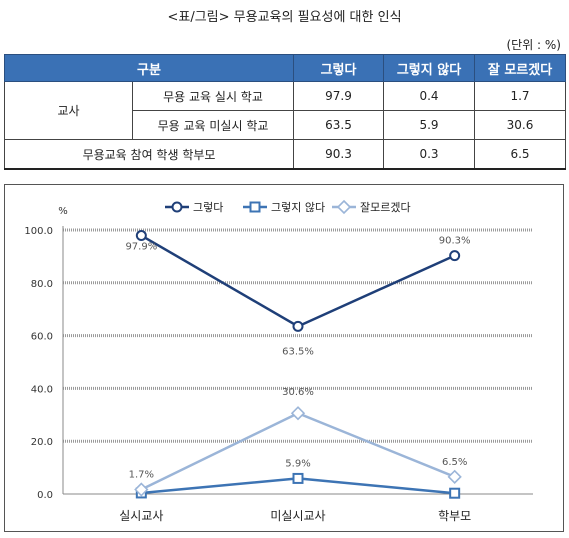 The width and height of the screenshot is (569, 538). I want to click on cell-value: 5.9, so click(429, 125).